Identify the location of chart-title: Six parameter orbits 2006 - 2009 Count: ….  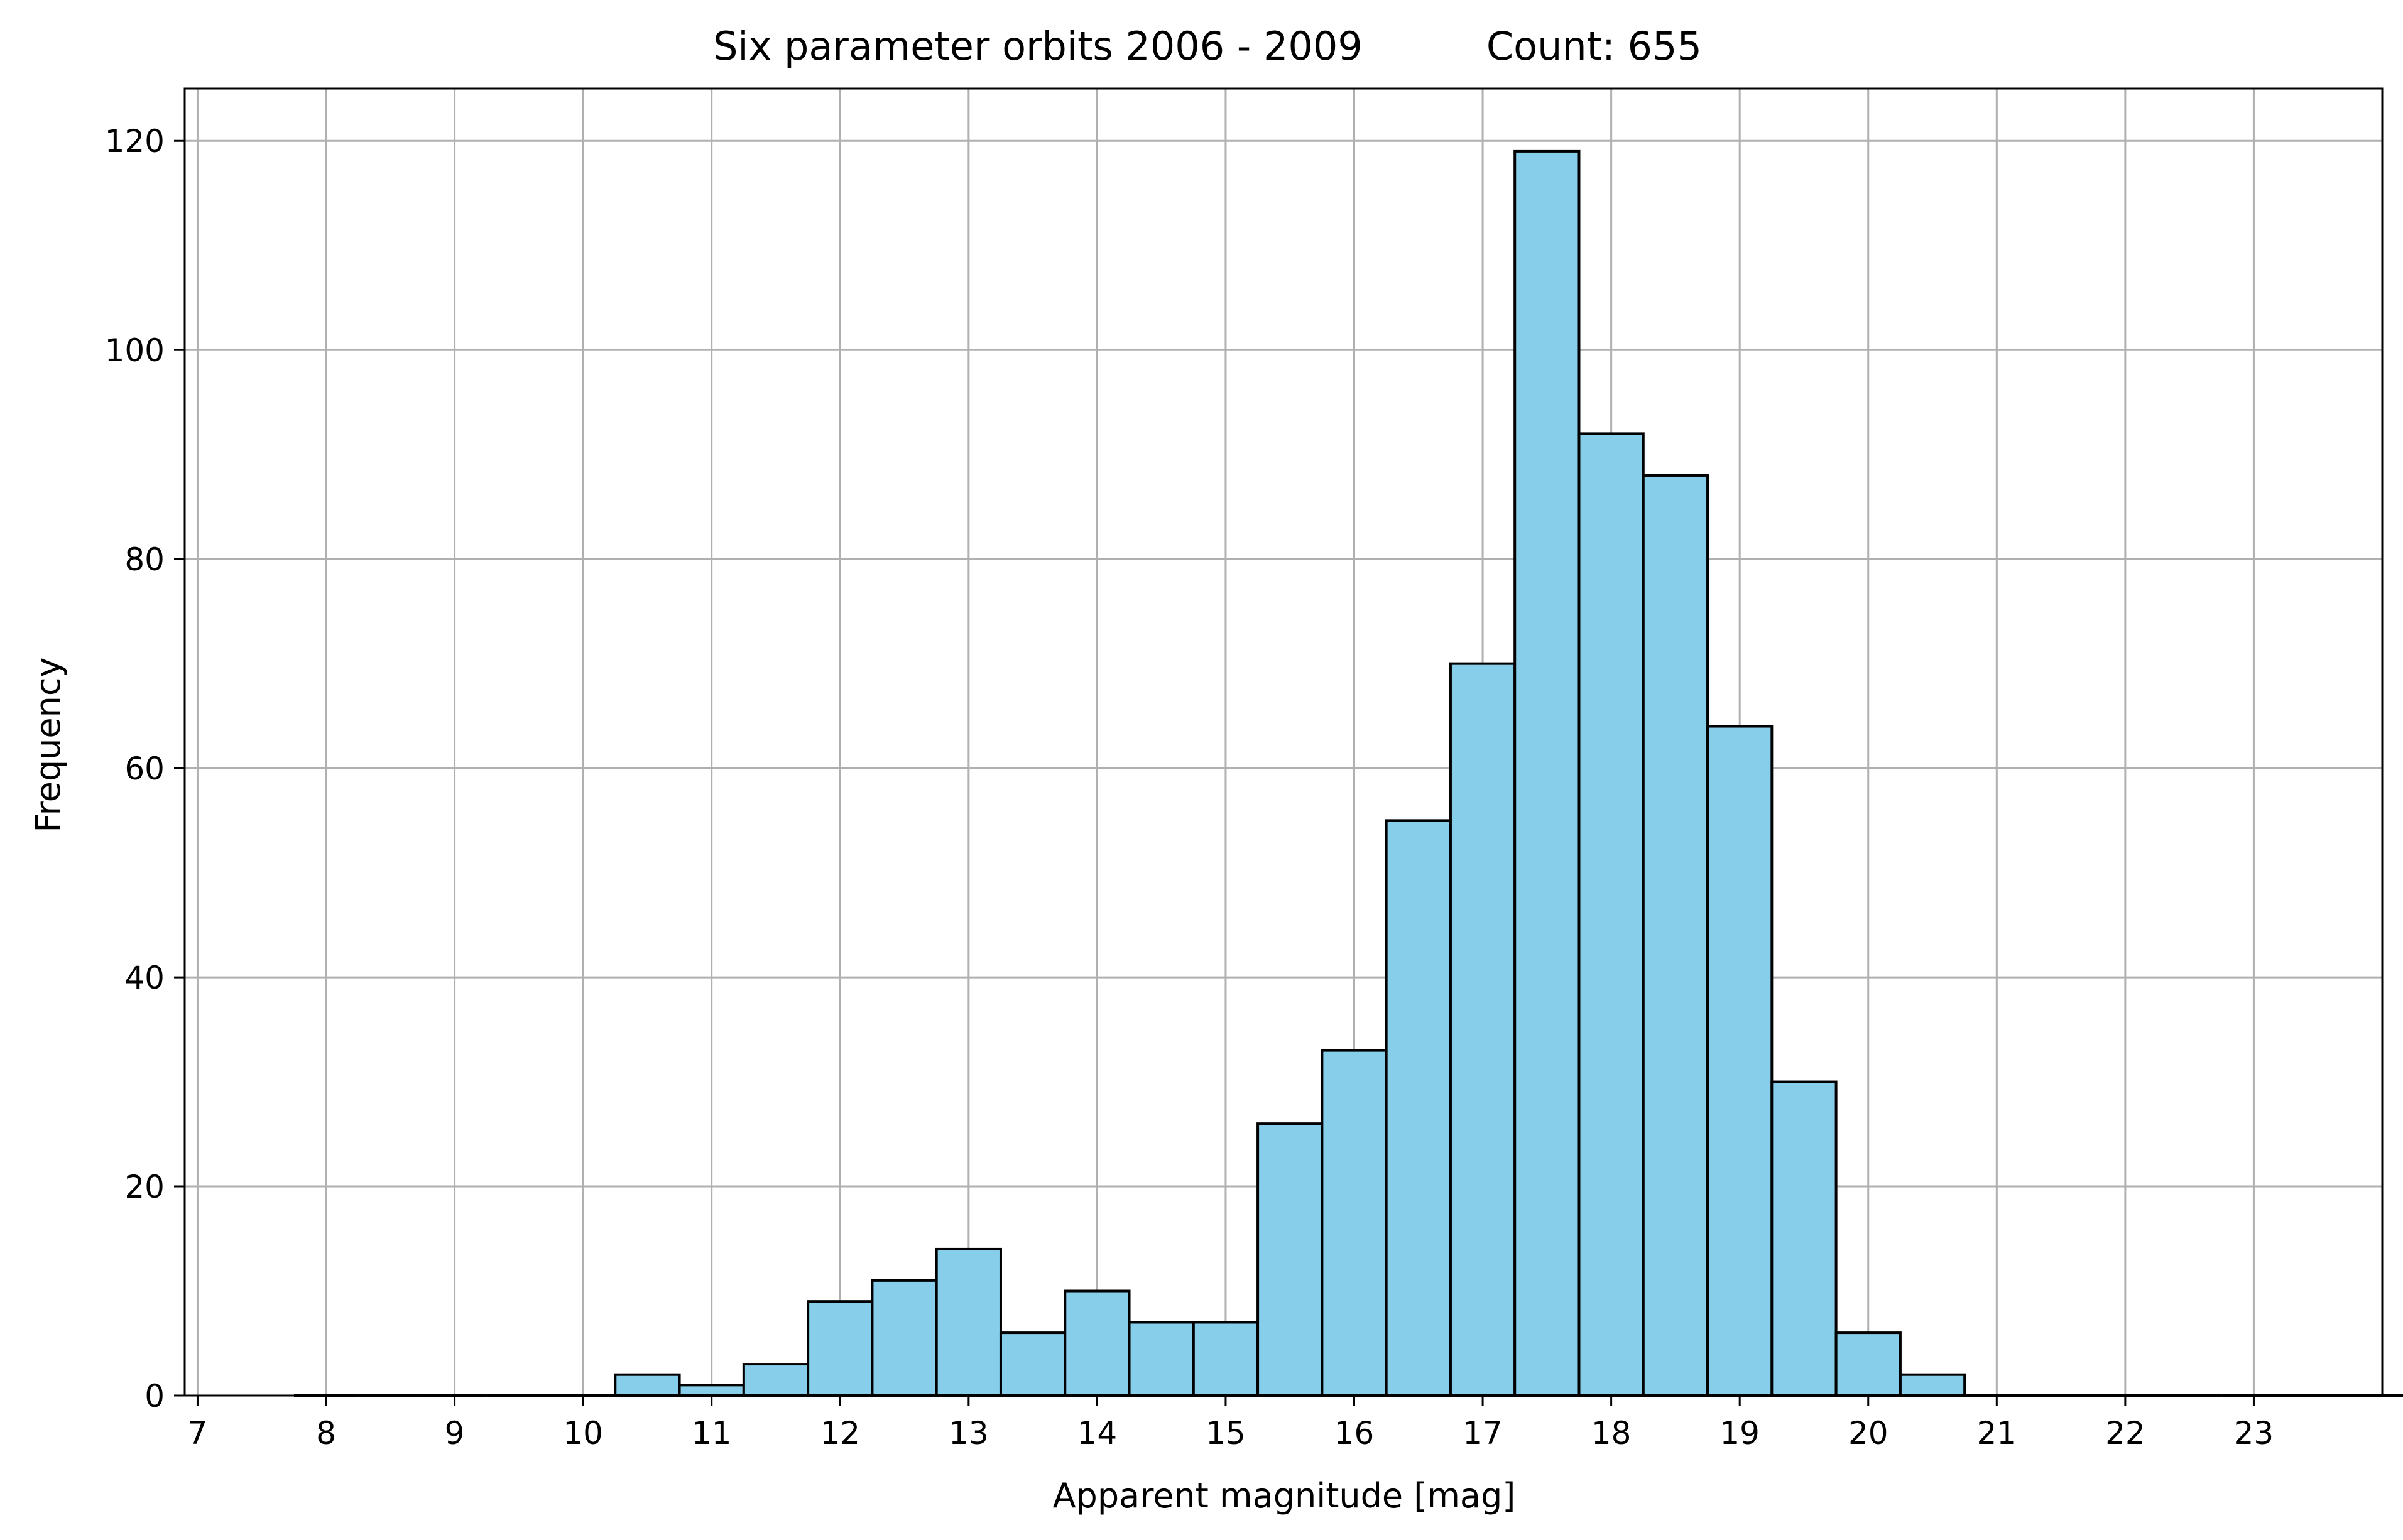
(1207, 46).